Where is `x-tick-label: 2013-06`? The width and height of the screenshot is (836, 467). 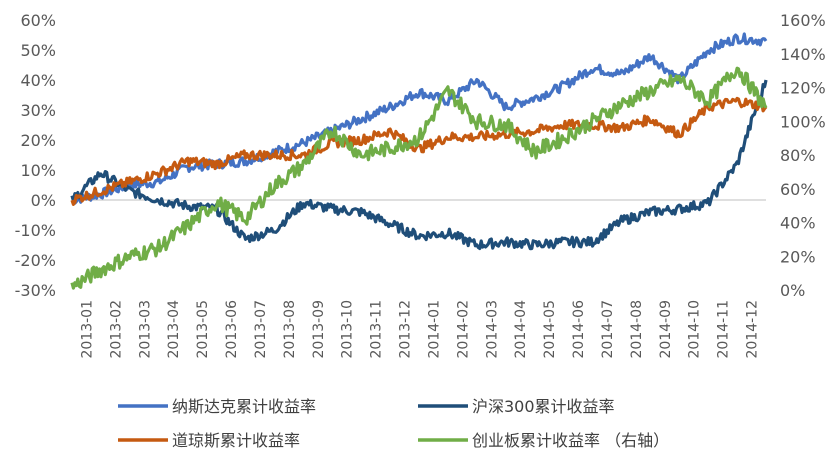 x-tick-label: 2013-06 is located at coordinates (232, 329).